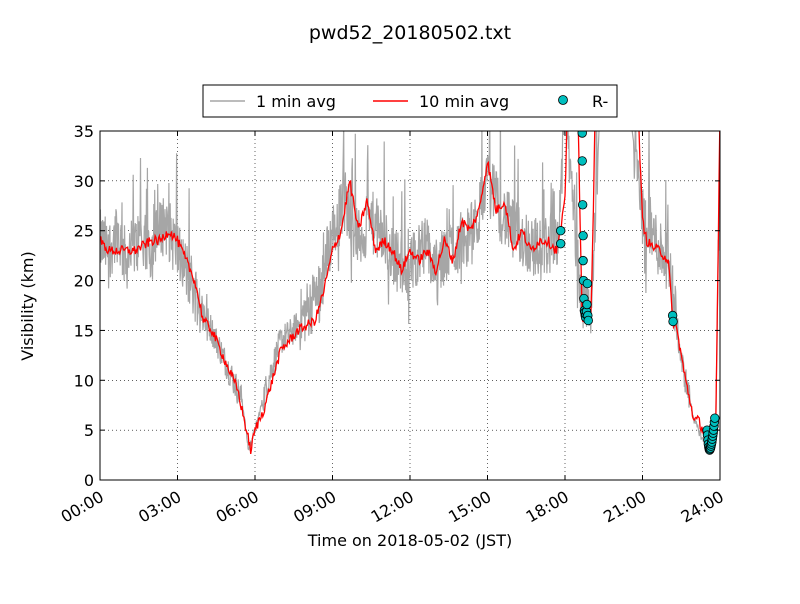  I want to click on y-tick-label: 0, so click(89, 480).